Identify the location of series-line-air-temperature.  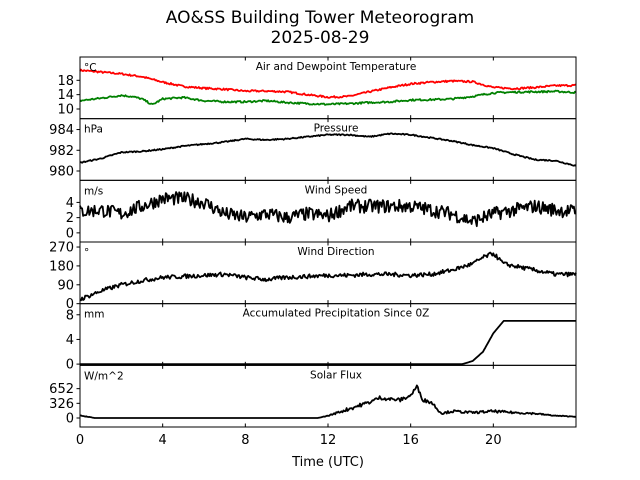
(327, 83).